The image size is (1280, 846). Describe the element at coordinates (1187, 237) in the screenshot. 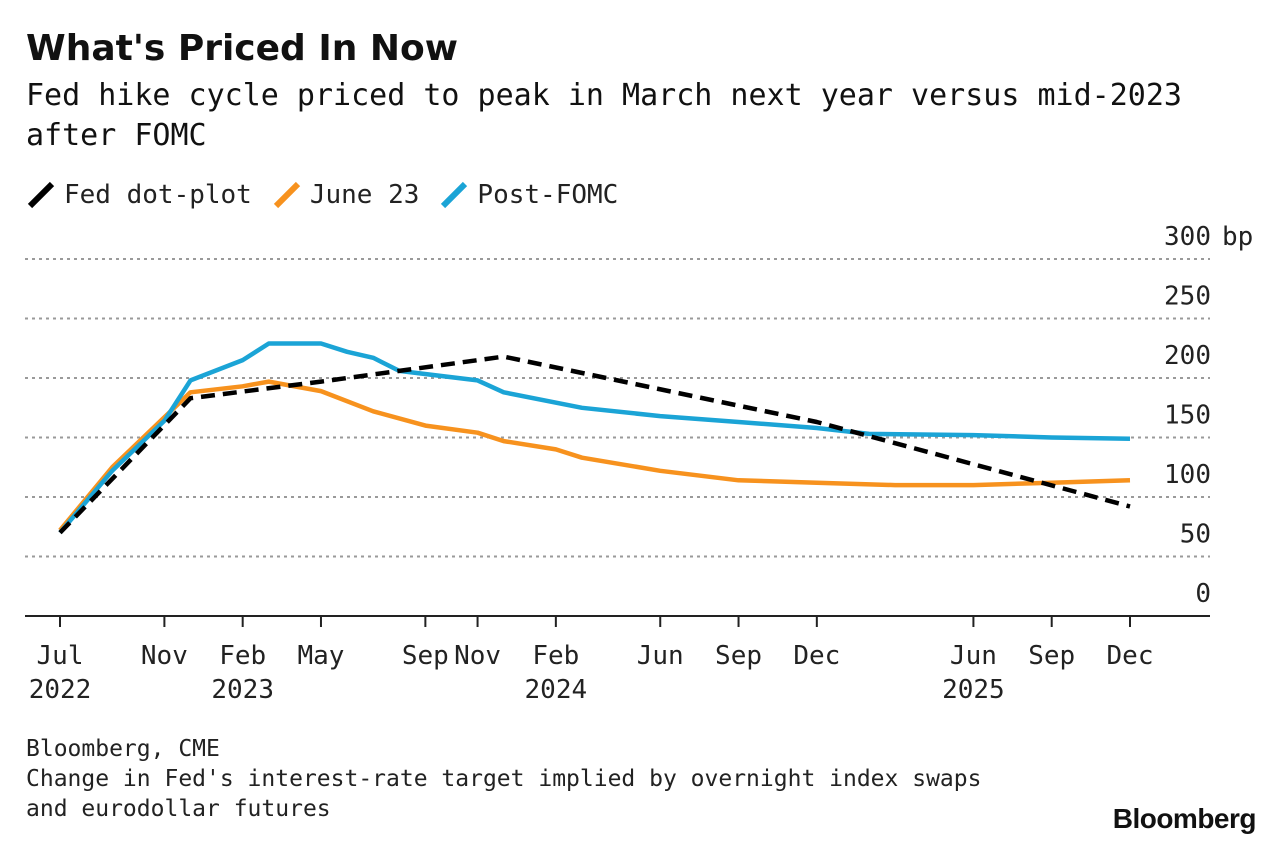

I see `y-tick-label: 300` at that location.